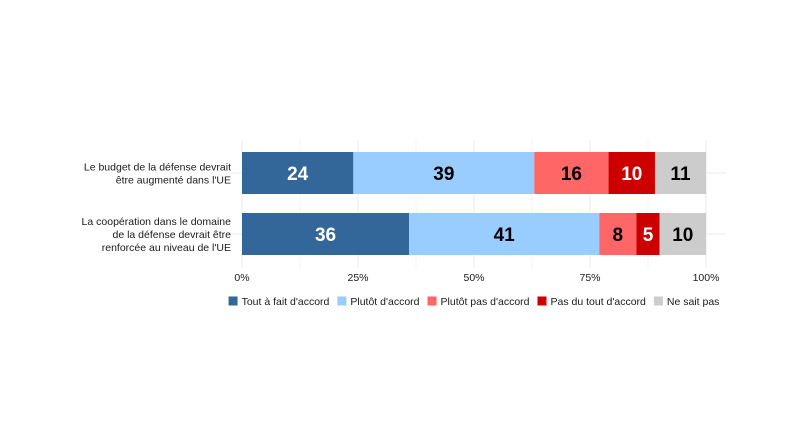  What do you see at coordinates (706, 278) in the screenshot?
I see `x-tick-label: 100%` at bounding box center [706, 278].